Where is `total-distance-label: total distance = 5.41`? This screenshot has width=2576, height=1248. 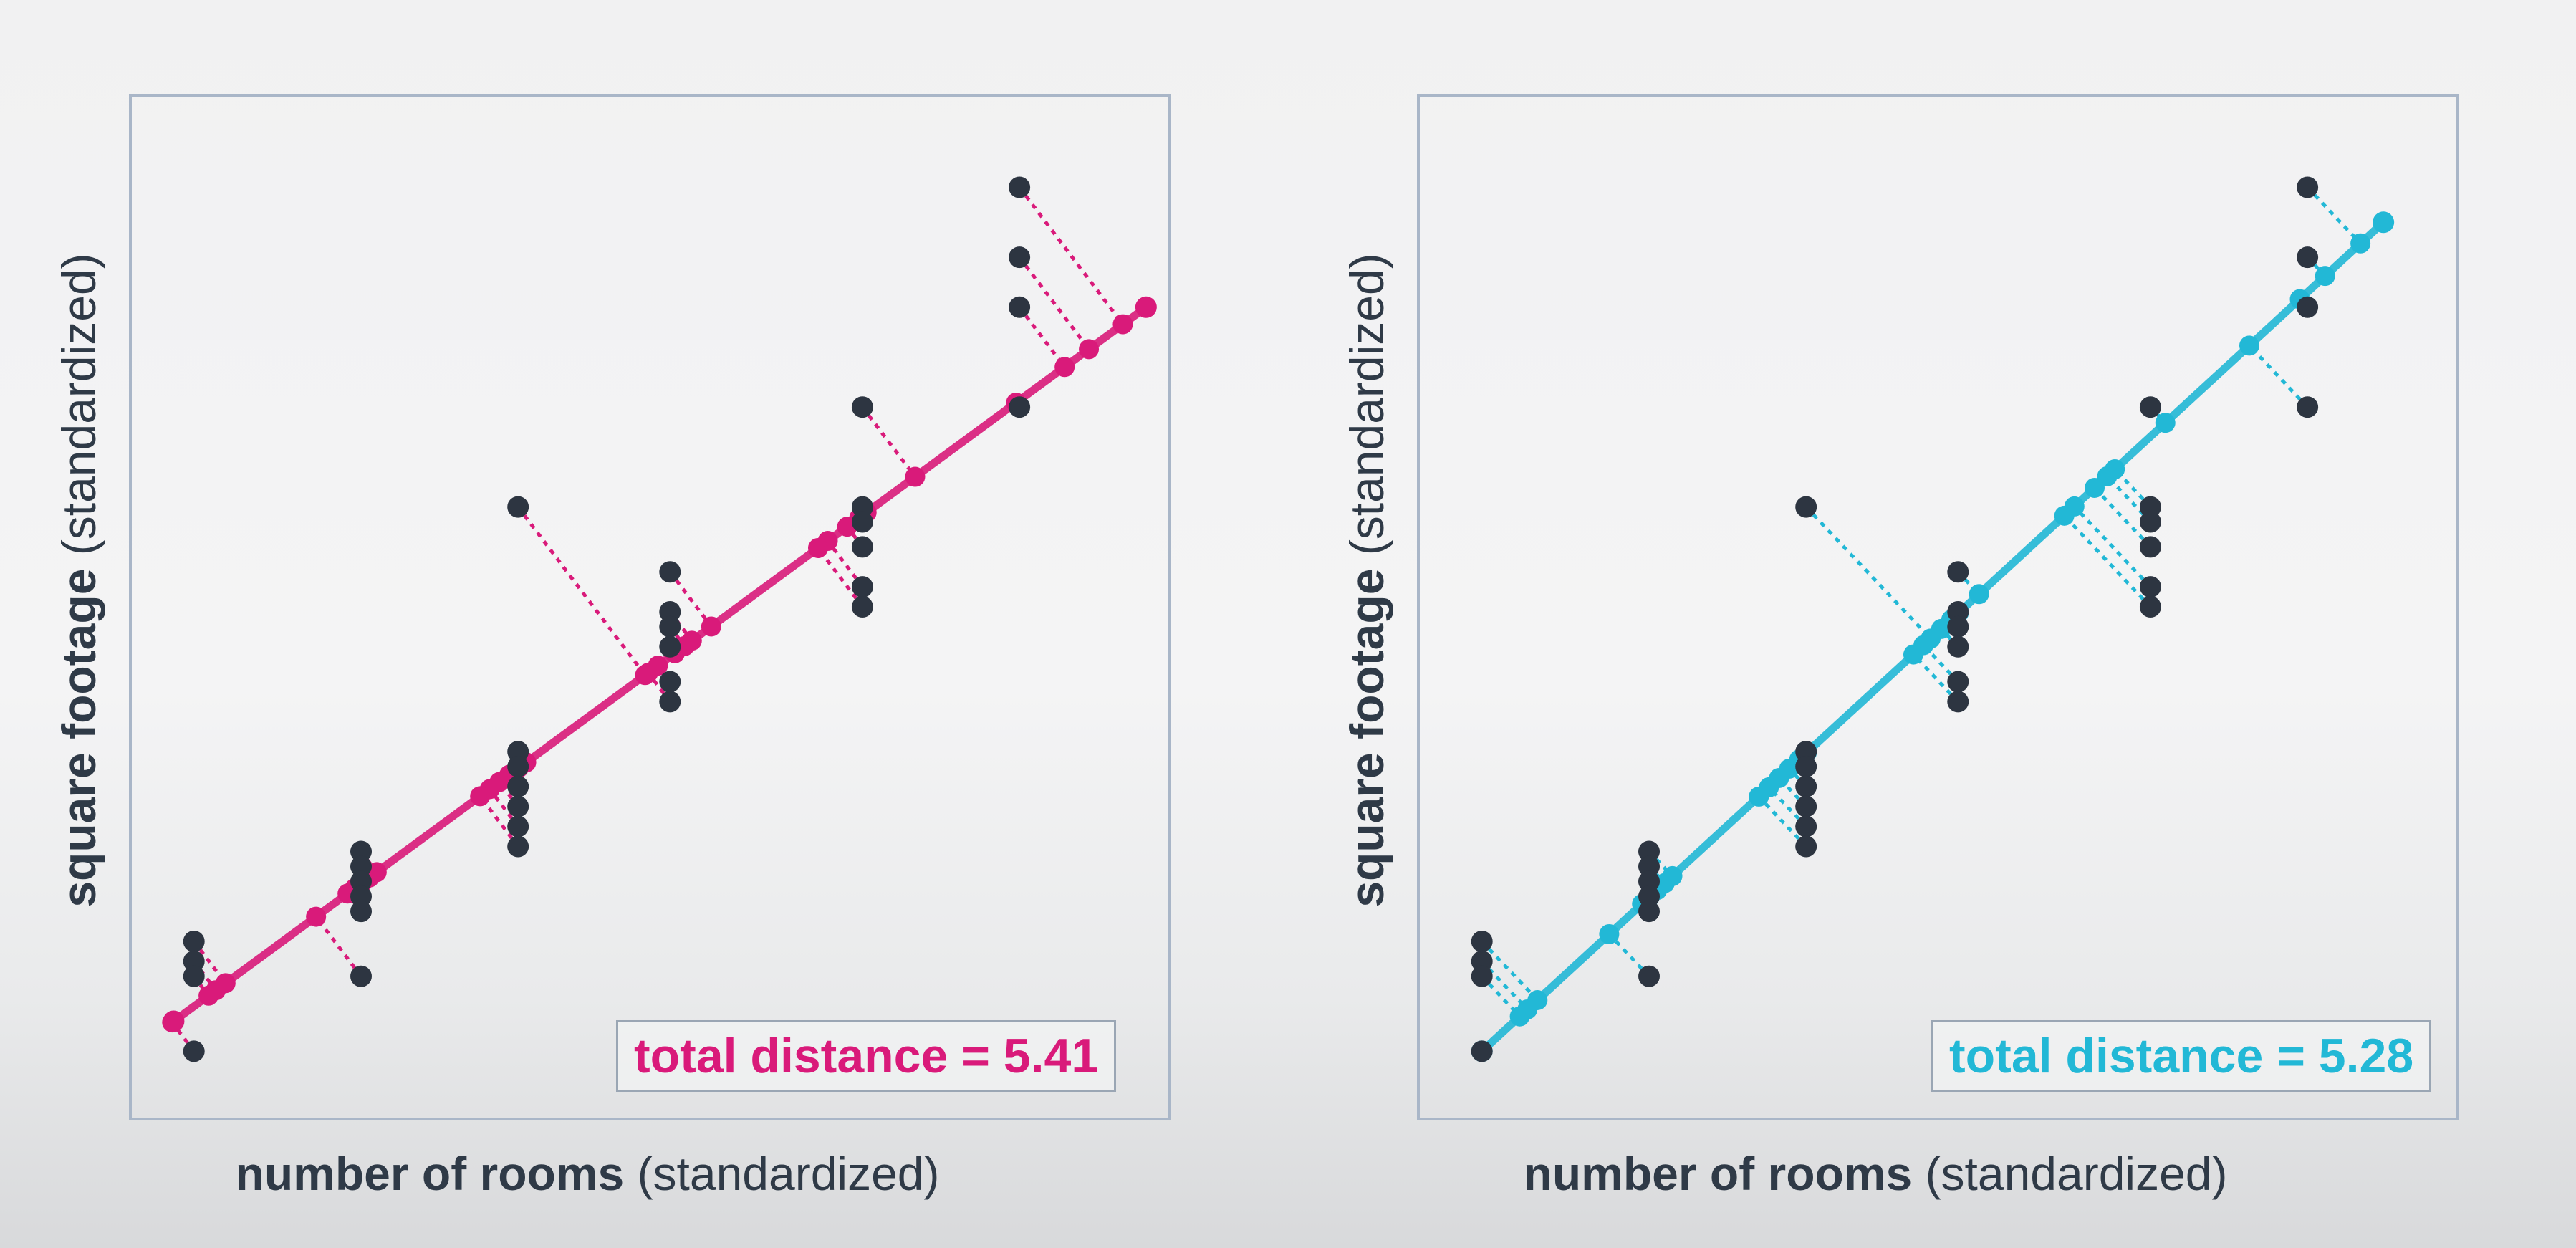
total-distance-label: total distance = 5.41 is located at coordinates (866, 1056).